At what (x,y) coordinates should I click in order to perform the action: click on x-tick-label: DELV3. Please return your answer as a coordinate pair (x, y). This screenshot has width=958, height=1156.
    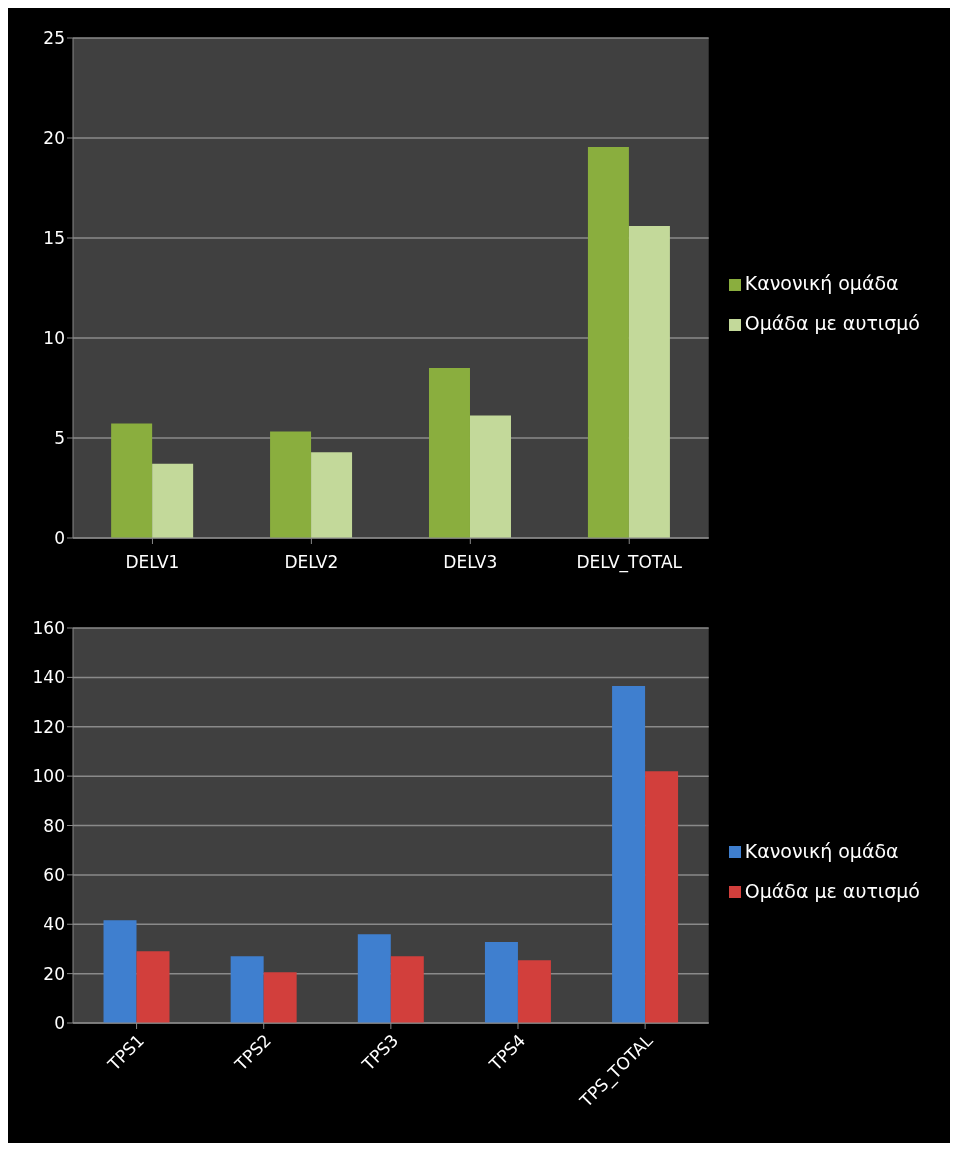
    Looking at the image, I should click on (470, 562).